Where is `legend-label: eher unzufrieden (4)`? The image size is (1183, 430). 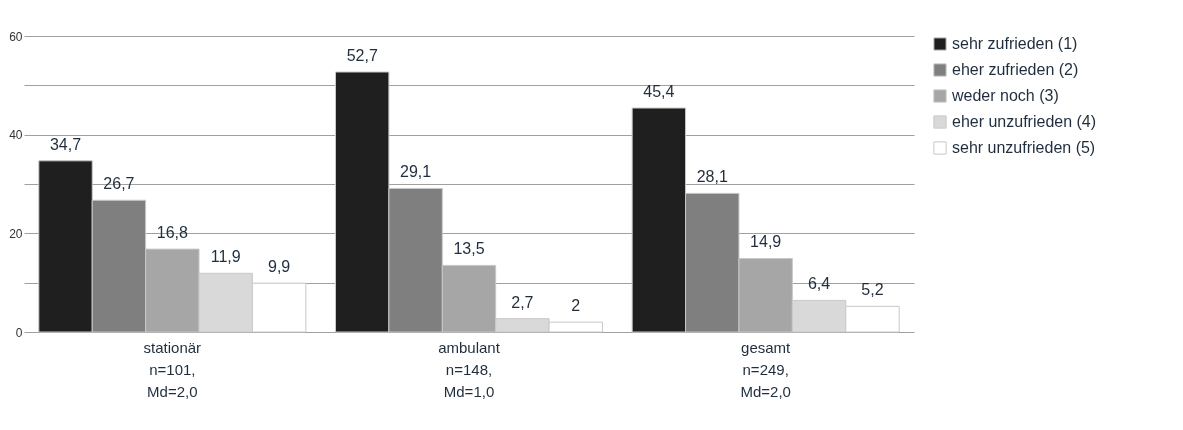
legend-label: eher unzufrieden (4) is located at coordinates (1024, 121).